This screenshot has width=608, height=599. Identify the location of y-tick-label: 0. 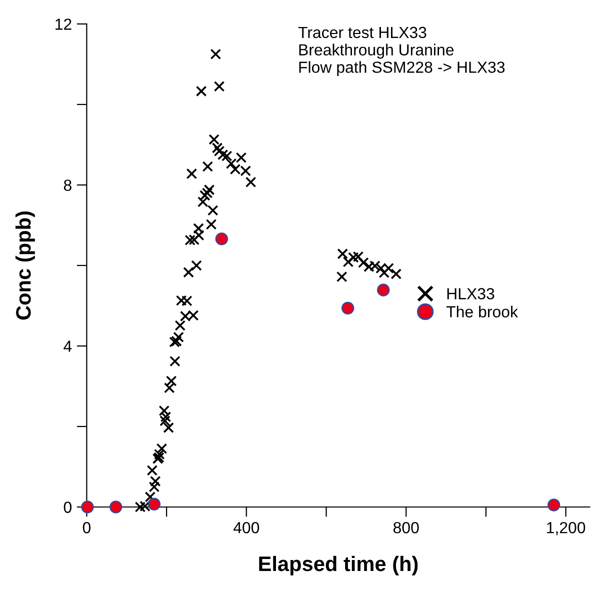
(68, 507).